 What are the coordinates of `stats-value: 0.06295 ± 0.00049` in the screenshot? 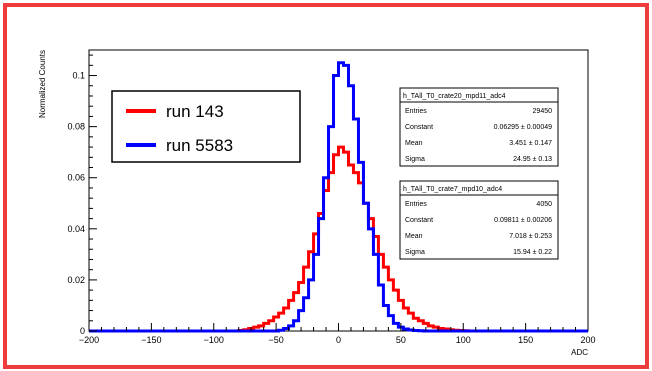 It's located at (523, 127).